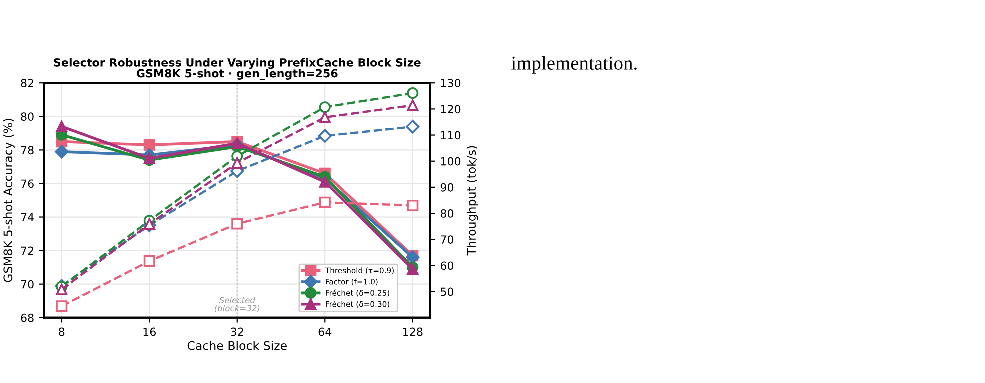 The image size is (985, 383). I want to click on x-tick-label: 32, so click(237, 332).